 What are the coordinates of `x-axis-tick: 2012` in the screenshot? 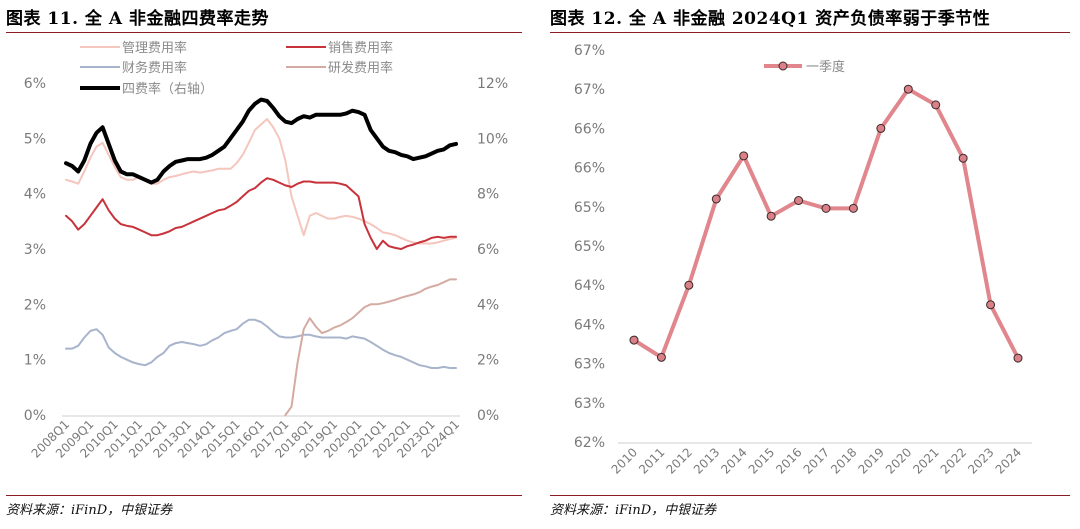 It's located at (678, 460).